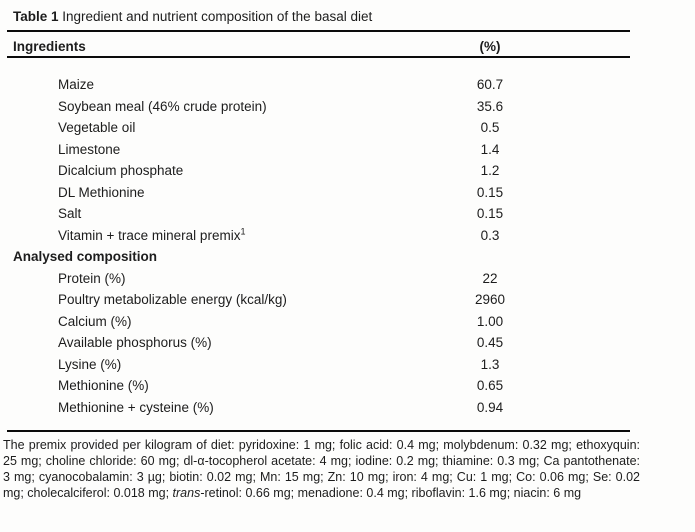 The height and width of the screenshot is (532, 695). I want to click on table-row: Limestone 1.4, so click(347, 150).